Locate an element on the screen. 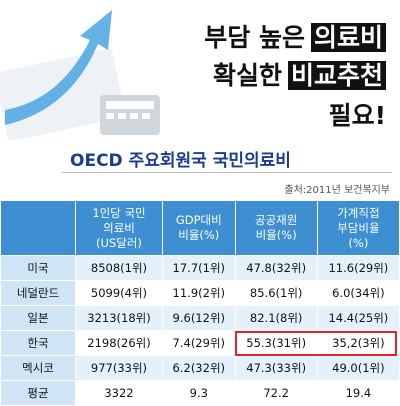 This screenshot has height=406, width=400. row-label: 미국 is located at coordinates (38, 268).